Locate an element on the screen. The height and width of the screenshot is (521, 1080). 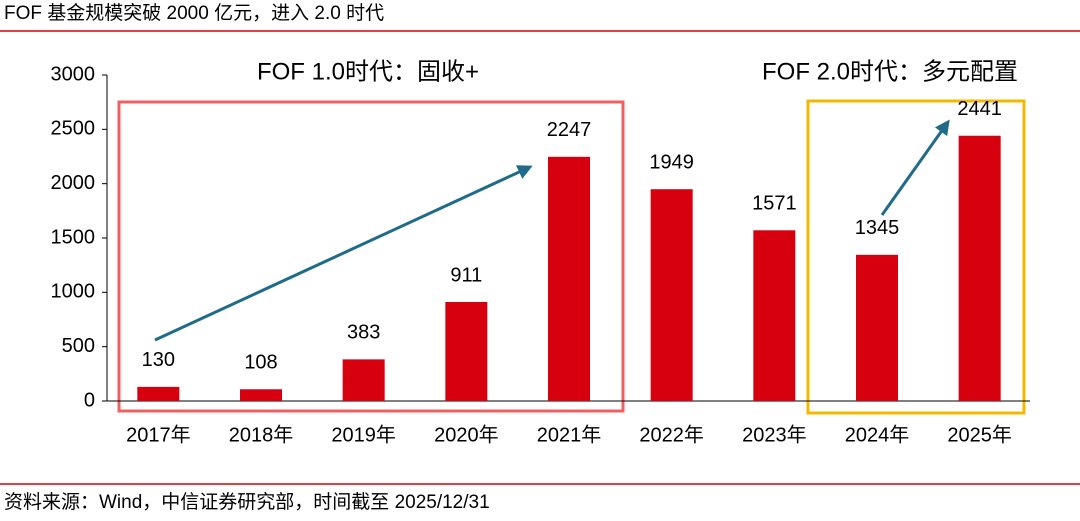
x-tick-label: 2018年 is located at coordinates (261, 434).